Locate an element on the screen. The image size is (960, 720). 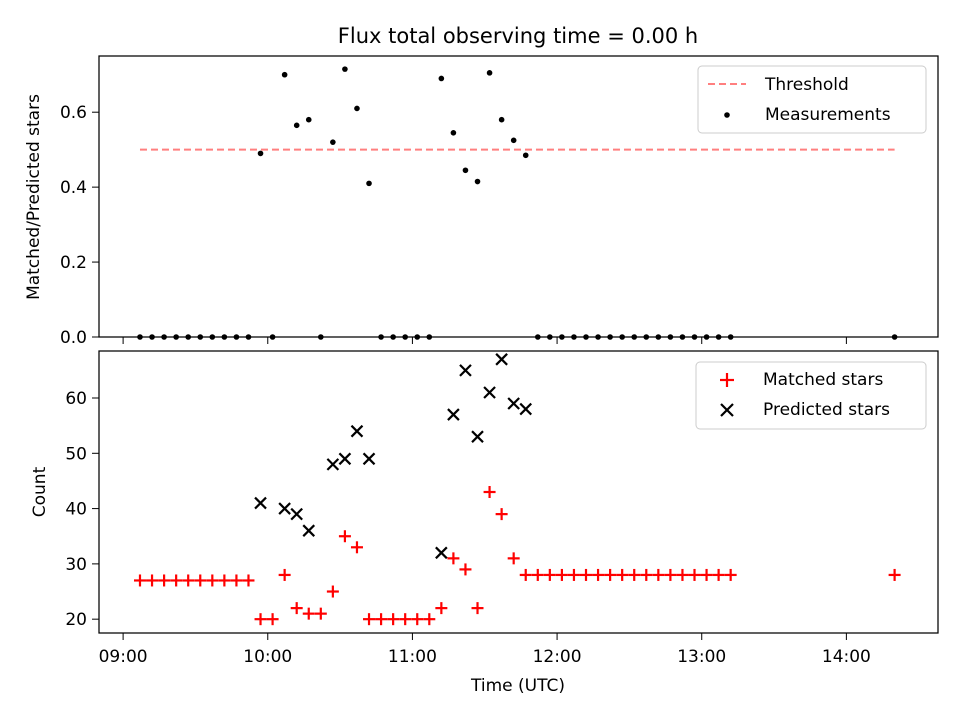
x-tick-label: 11:00 is located at coordinates (412, 657).